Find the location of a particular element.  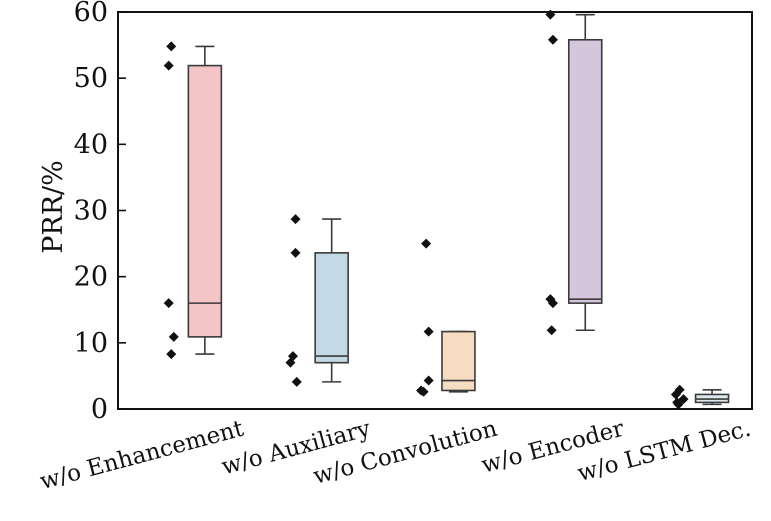

x-tick-label: w/o Enhancement is located at coordinates (142, 455).